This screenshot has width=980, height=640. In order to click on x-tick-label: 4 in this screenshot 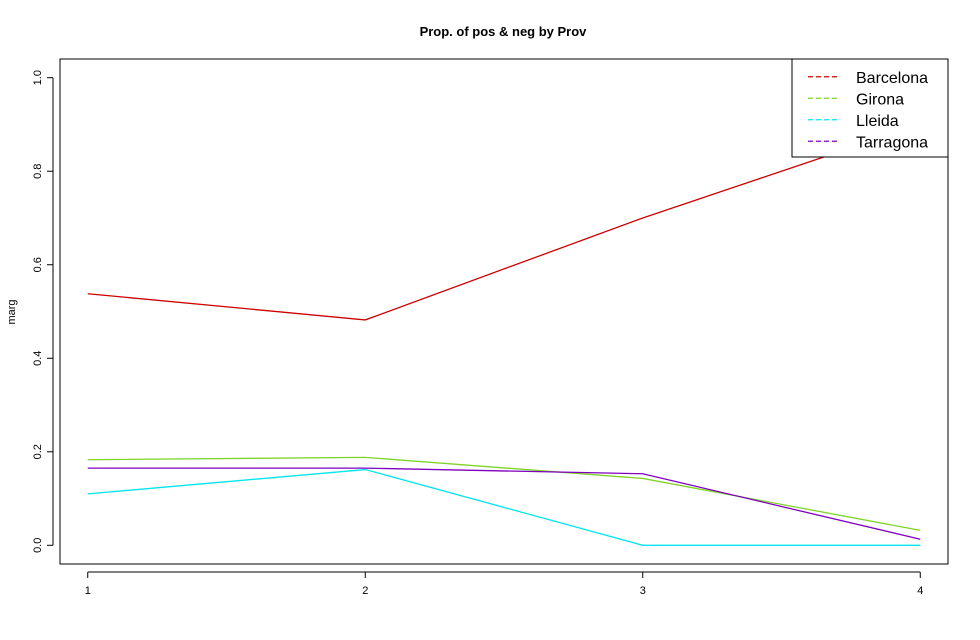, I will do `click(920, 591)`.